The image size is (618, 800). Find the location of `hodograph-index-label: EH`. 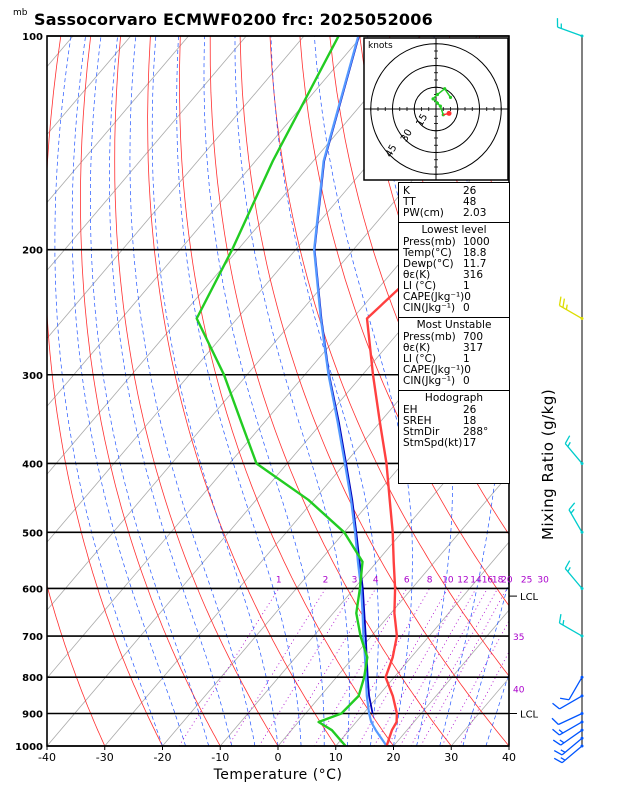

hodograph-index-label: EH is located at coordinates (410, 410).